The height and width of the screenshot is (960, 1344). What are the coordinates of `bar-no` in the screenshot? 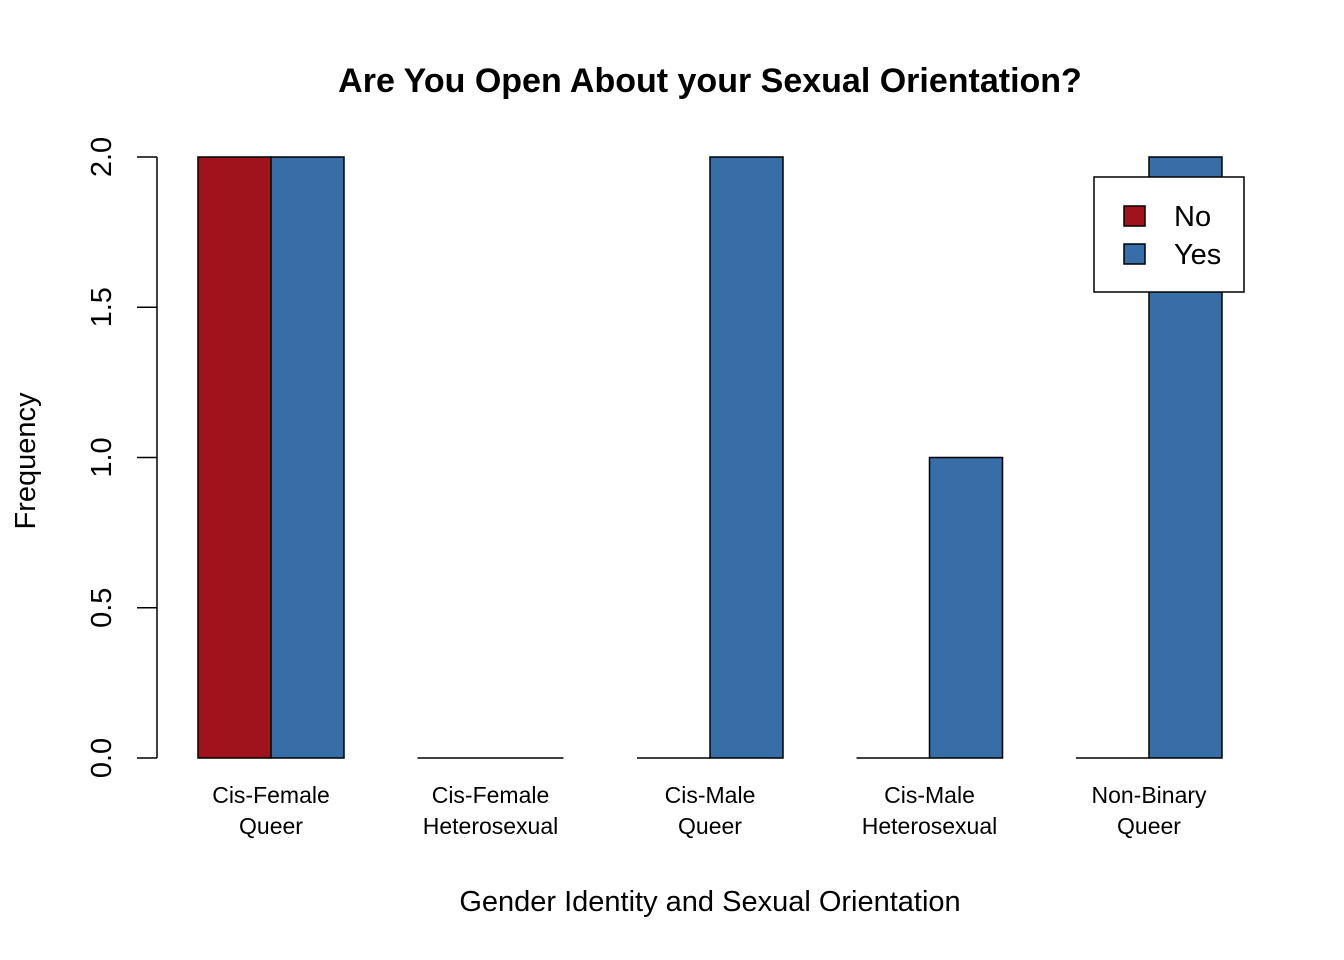 It's located at (234, 457).